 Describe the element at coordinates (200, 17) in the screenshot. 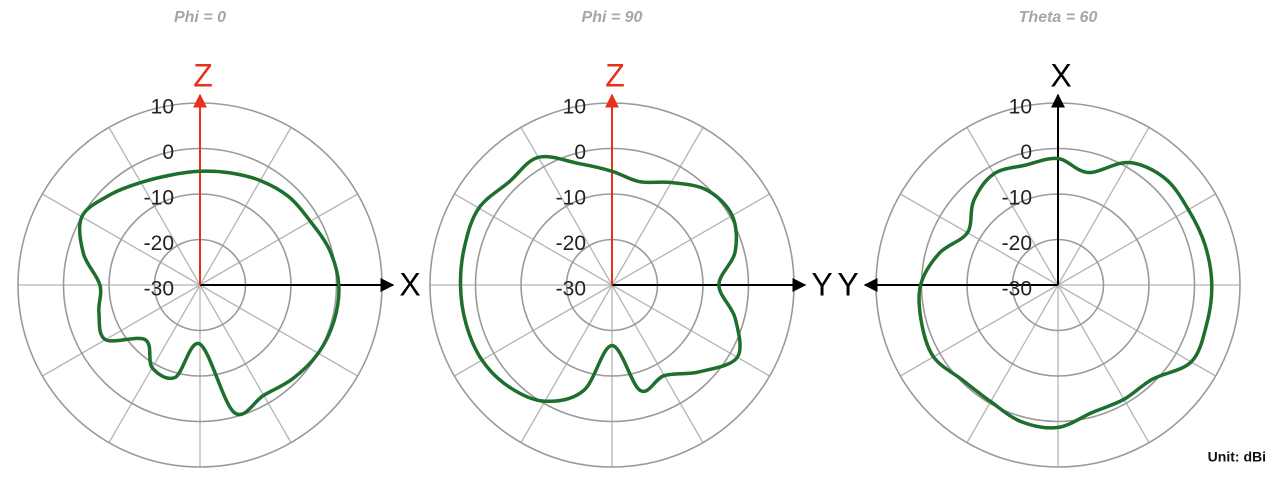

I see `chart-title: Phi = 0` at that location.